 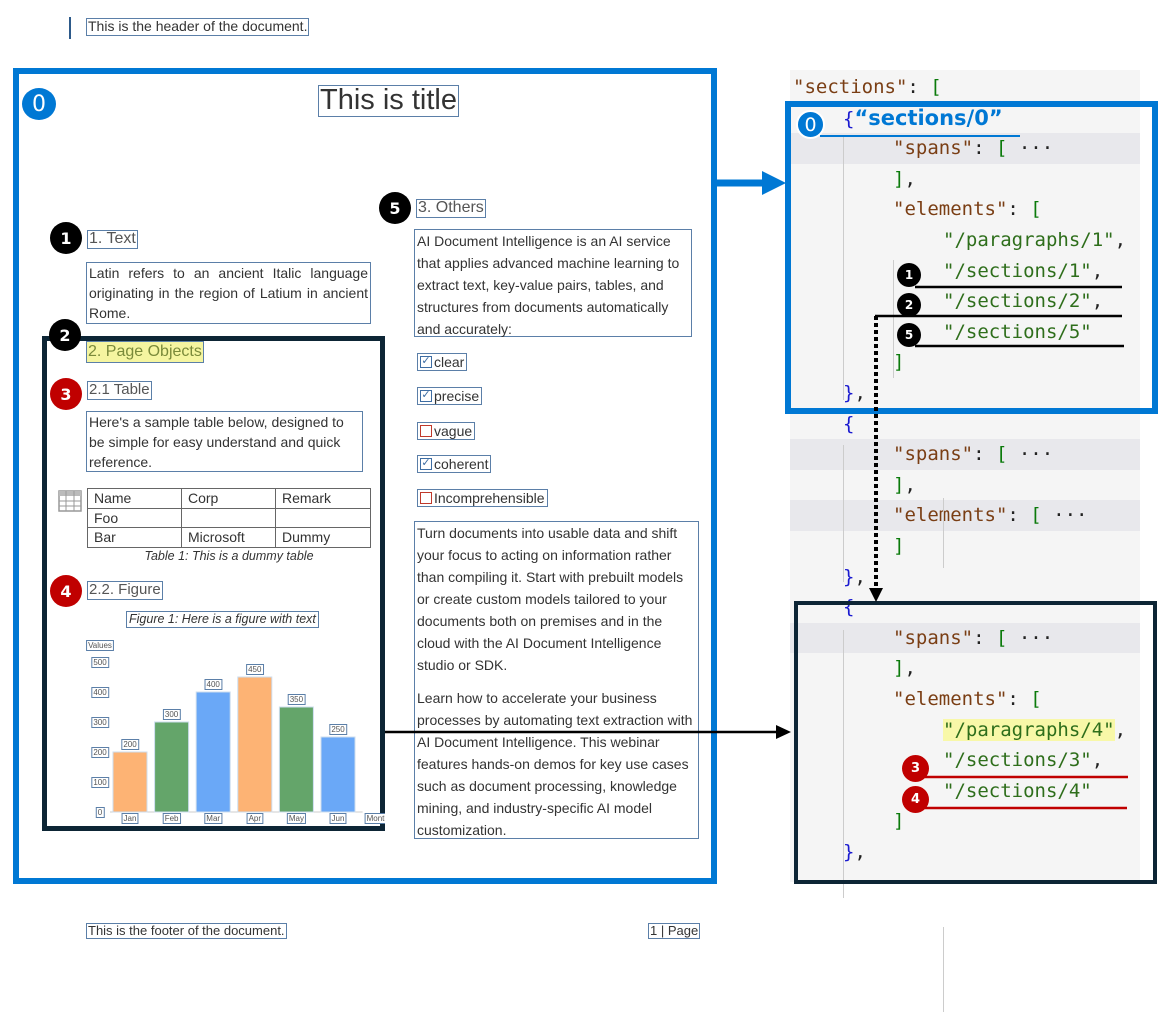 I want to click on x-tick-label: May, so click(x=296, y=818).